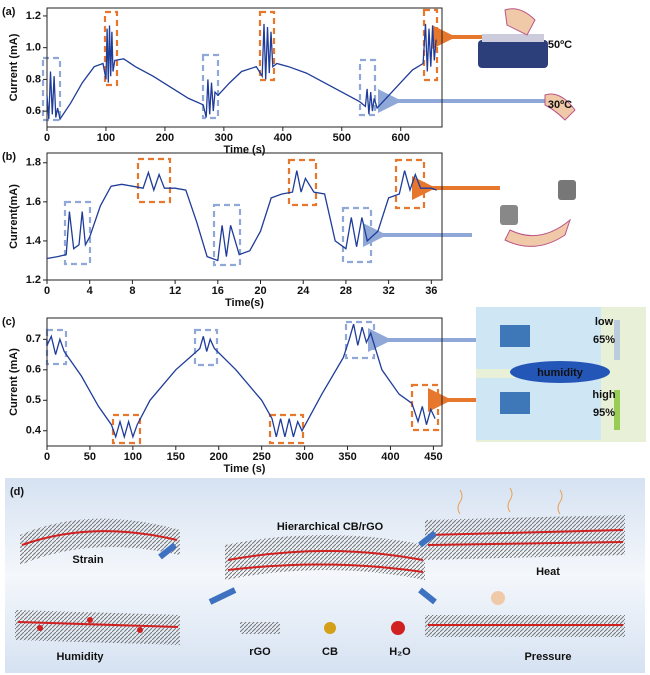 This screenshot has height=675, width=650. I want to click on state-label: Humidity, so click(80, 657).